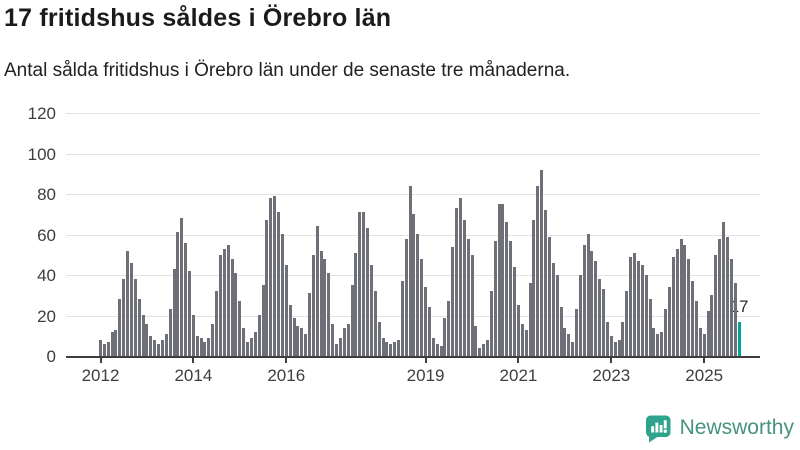  Describe the element at coordinates (736, 427) in the screenshot. I see `newsworthy-logo-text: Newsworthy` at that location.